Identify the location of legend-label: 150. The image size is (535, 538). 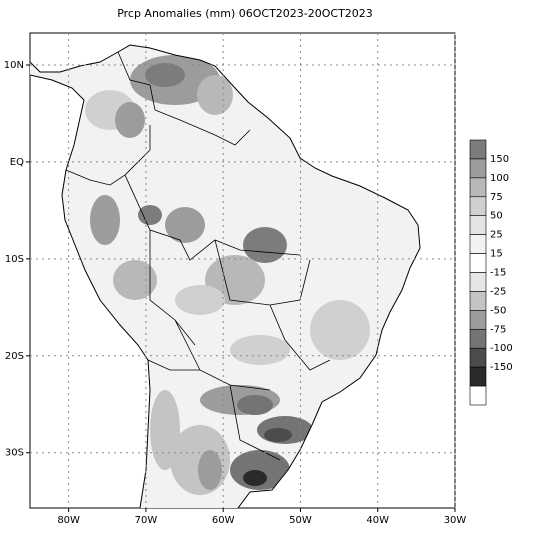
(499, 159).